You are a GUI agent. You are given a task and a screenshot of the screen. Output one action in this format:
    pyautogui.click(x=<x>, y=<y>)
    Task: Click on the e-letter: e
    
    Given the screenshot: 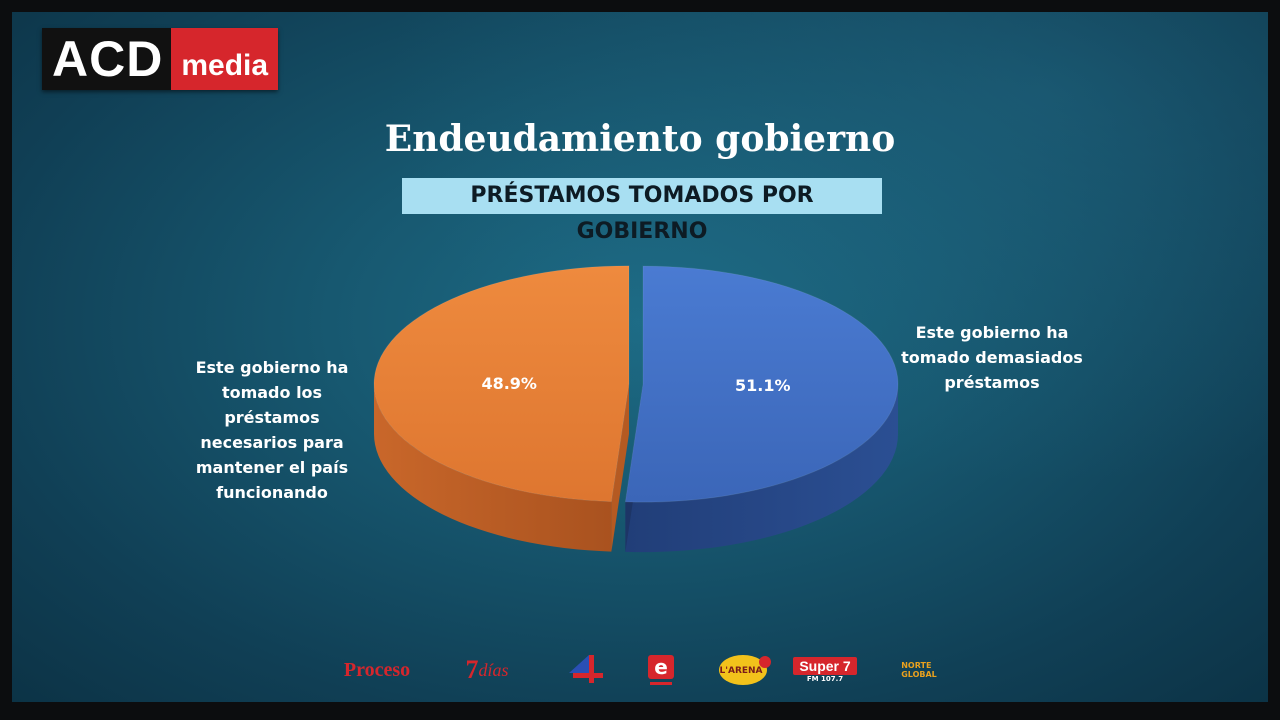 What is the action you would take?
    pyautogui.click(x=661, y=667)
    